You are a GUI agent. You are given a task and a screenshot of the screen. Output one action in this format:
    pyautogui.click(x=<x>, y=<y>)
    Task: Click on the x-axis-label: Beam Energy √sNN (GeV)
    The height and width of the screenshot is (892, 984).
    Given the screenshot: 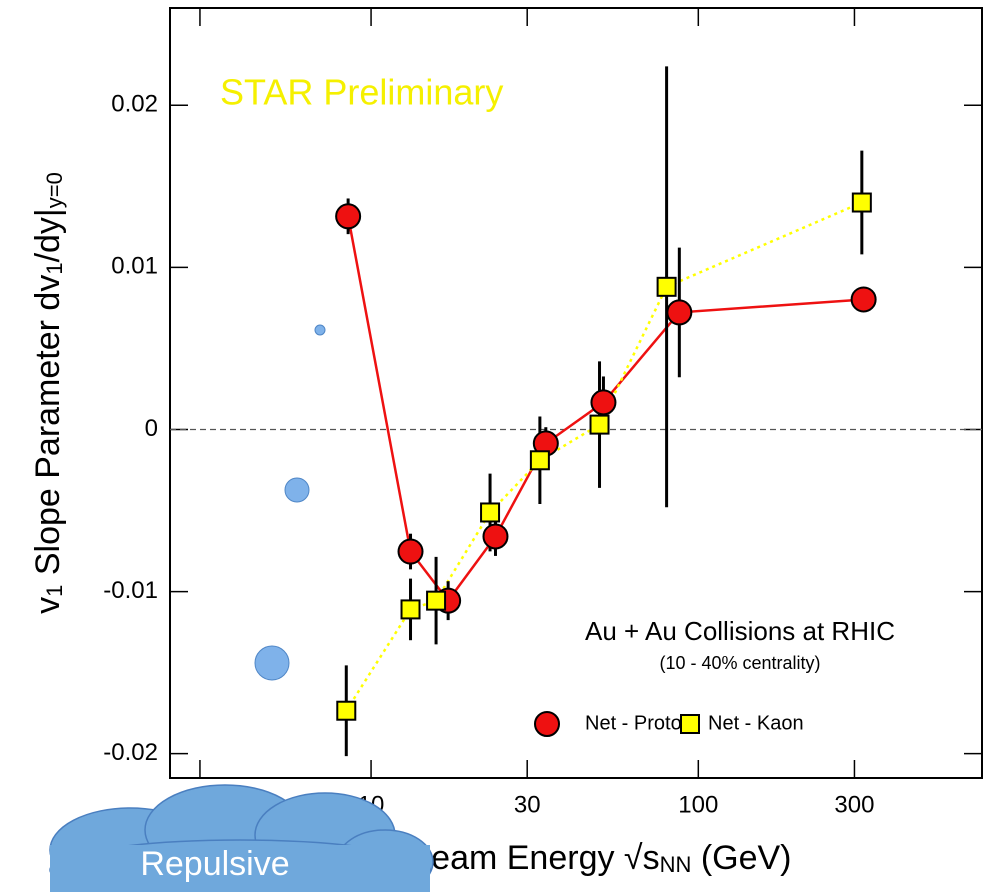 What is the action you would take?
    pyautogui.click(x=599, y=858)
    